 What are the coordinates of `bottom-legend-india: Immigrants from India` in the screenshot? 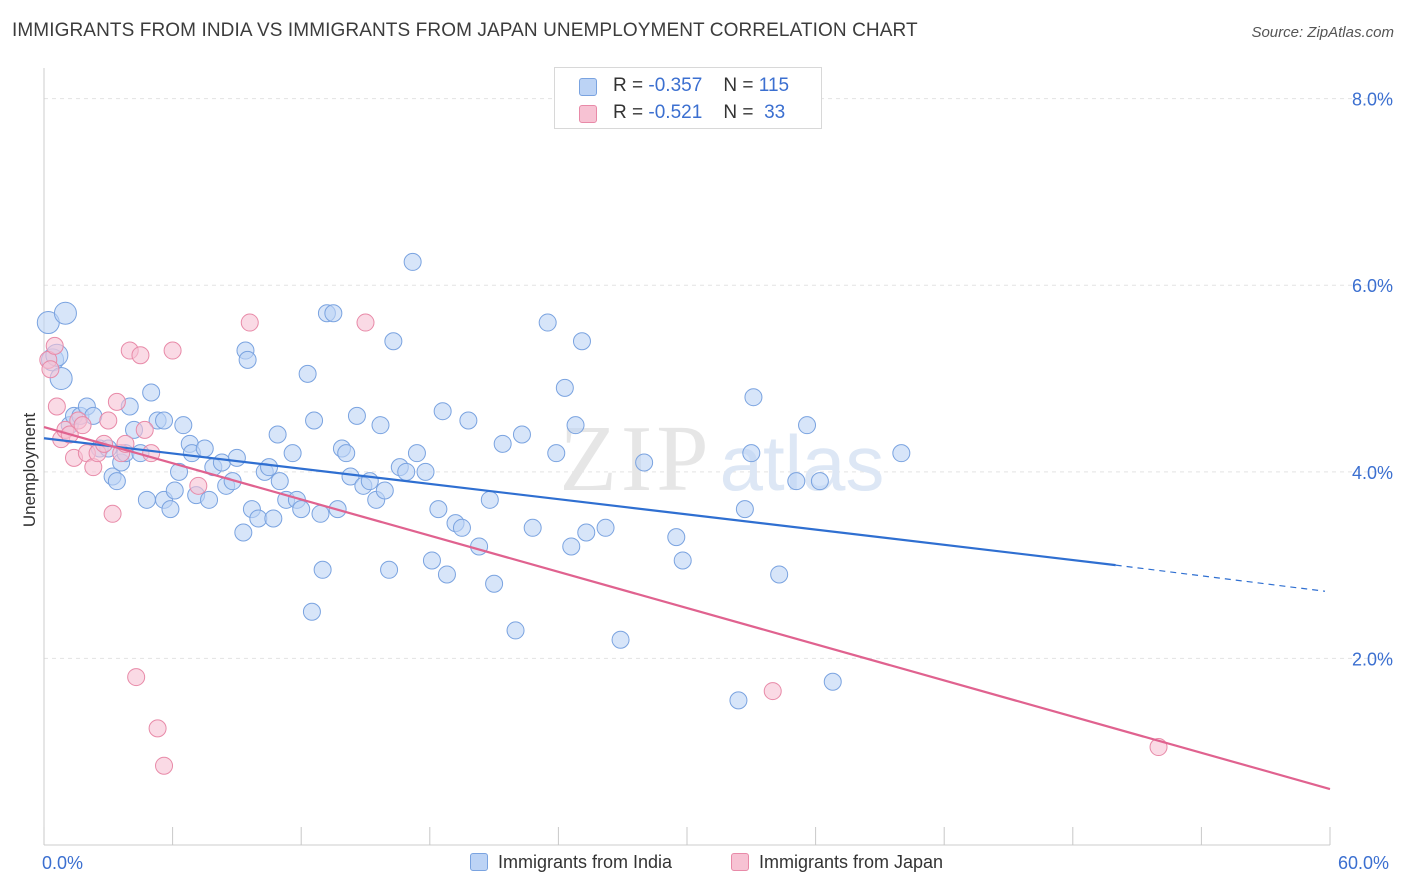 It's located at (571, 862).